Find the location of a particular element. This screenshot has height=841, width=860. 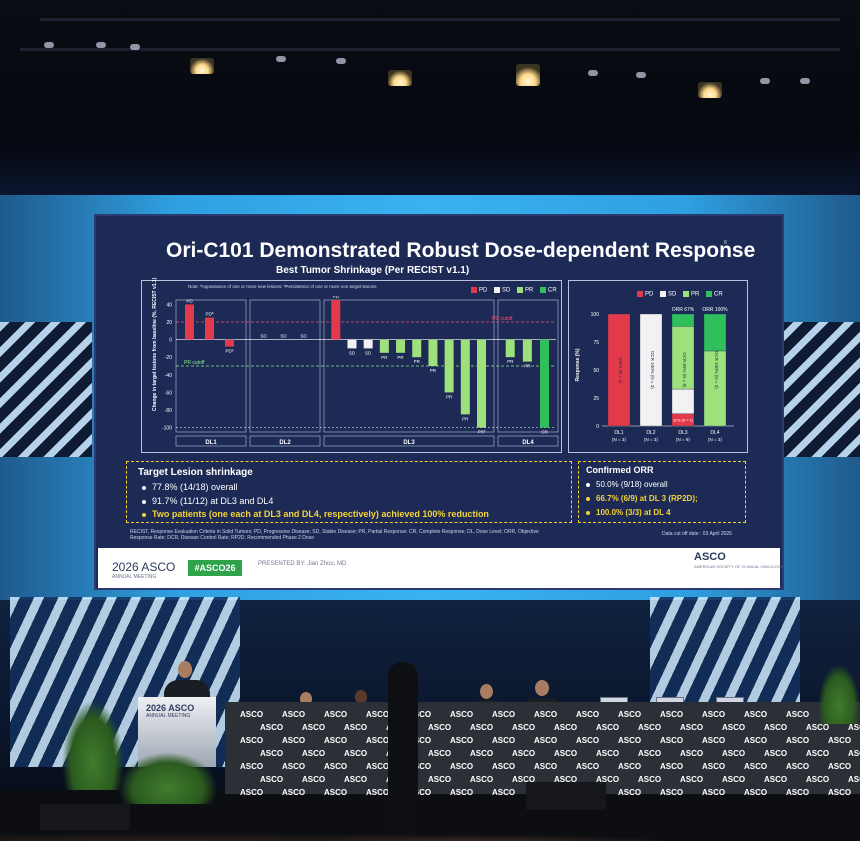

orr-n-label: (N = 9) is located at coordinates (683, 439).